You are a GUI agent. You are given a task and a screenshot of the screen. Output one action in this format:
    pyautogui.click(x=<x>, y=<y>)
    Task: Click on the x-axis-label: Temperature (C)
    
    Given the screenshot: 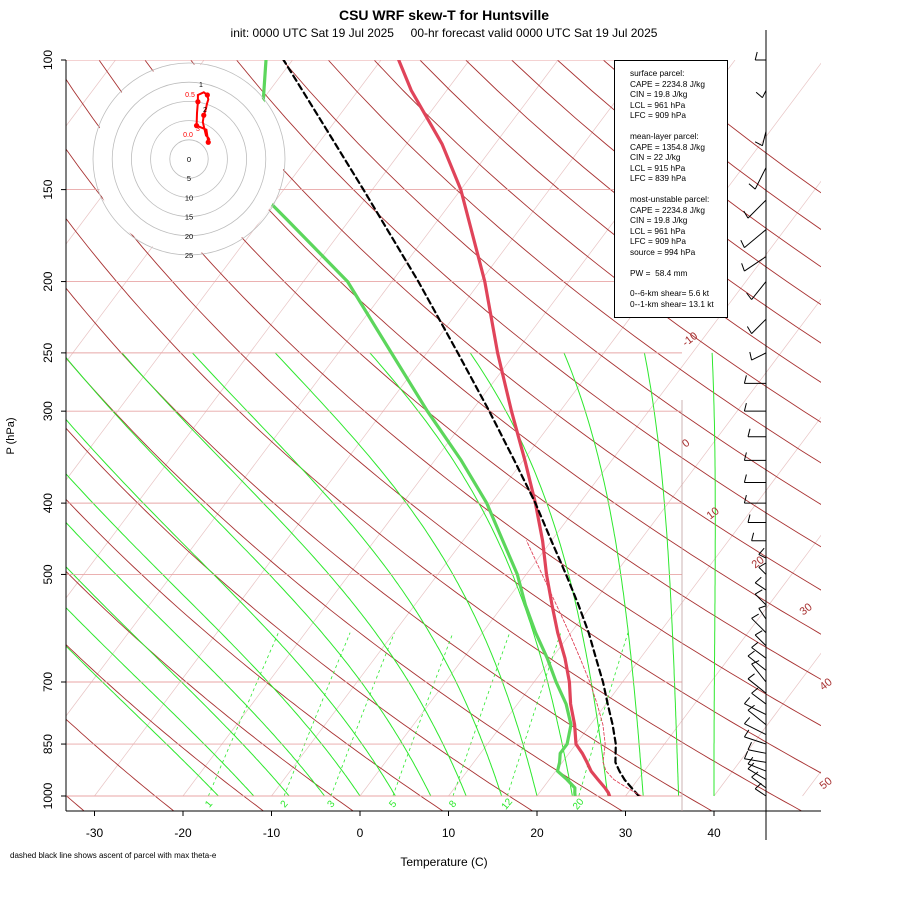 What is the action you would take?
    pyautogui.click(x=443, y=862)
    